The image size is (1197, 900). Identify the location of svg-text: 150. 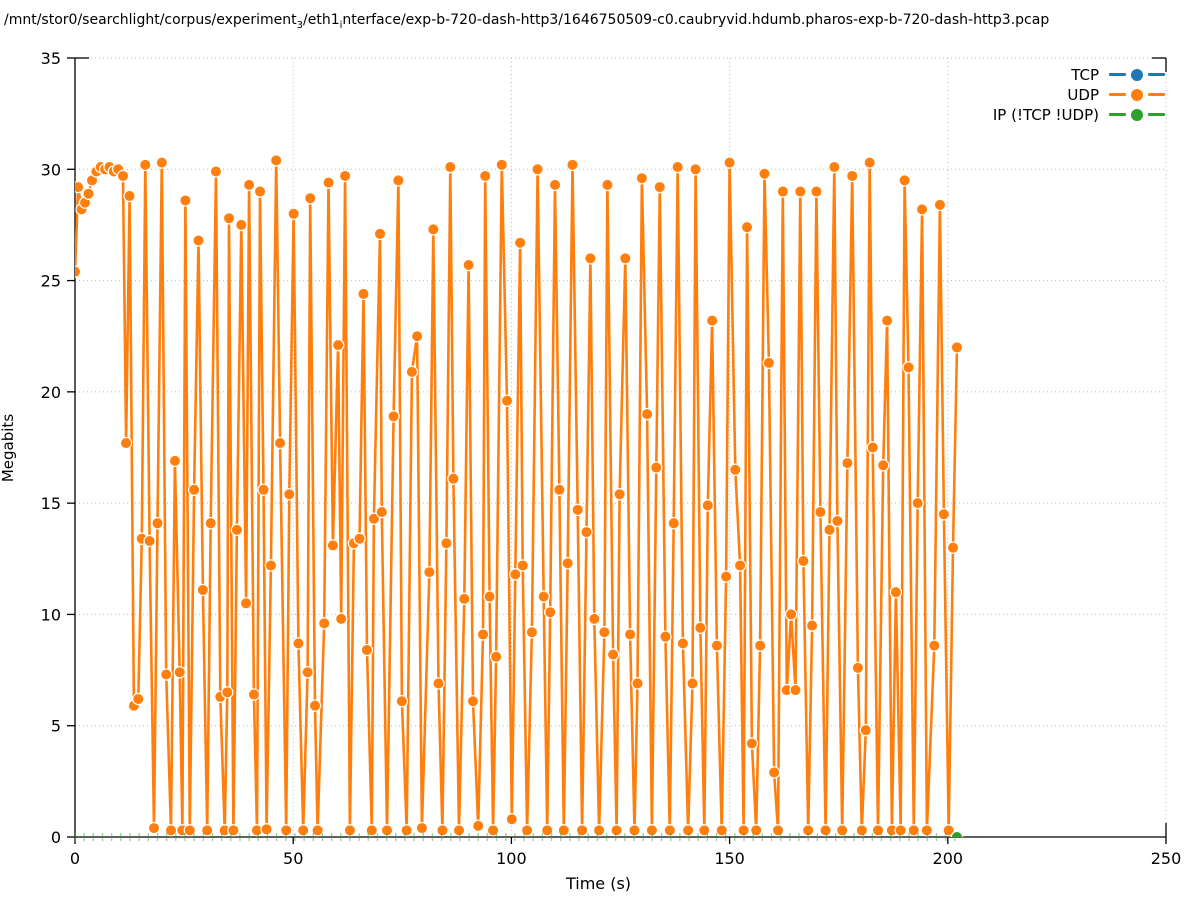
(729, 858).